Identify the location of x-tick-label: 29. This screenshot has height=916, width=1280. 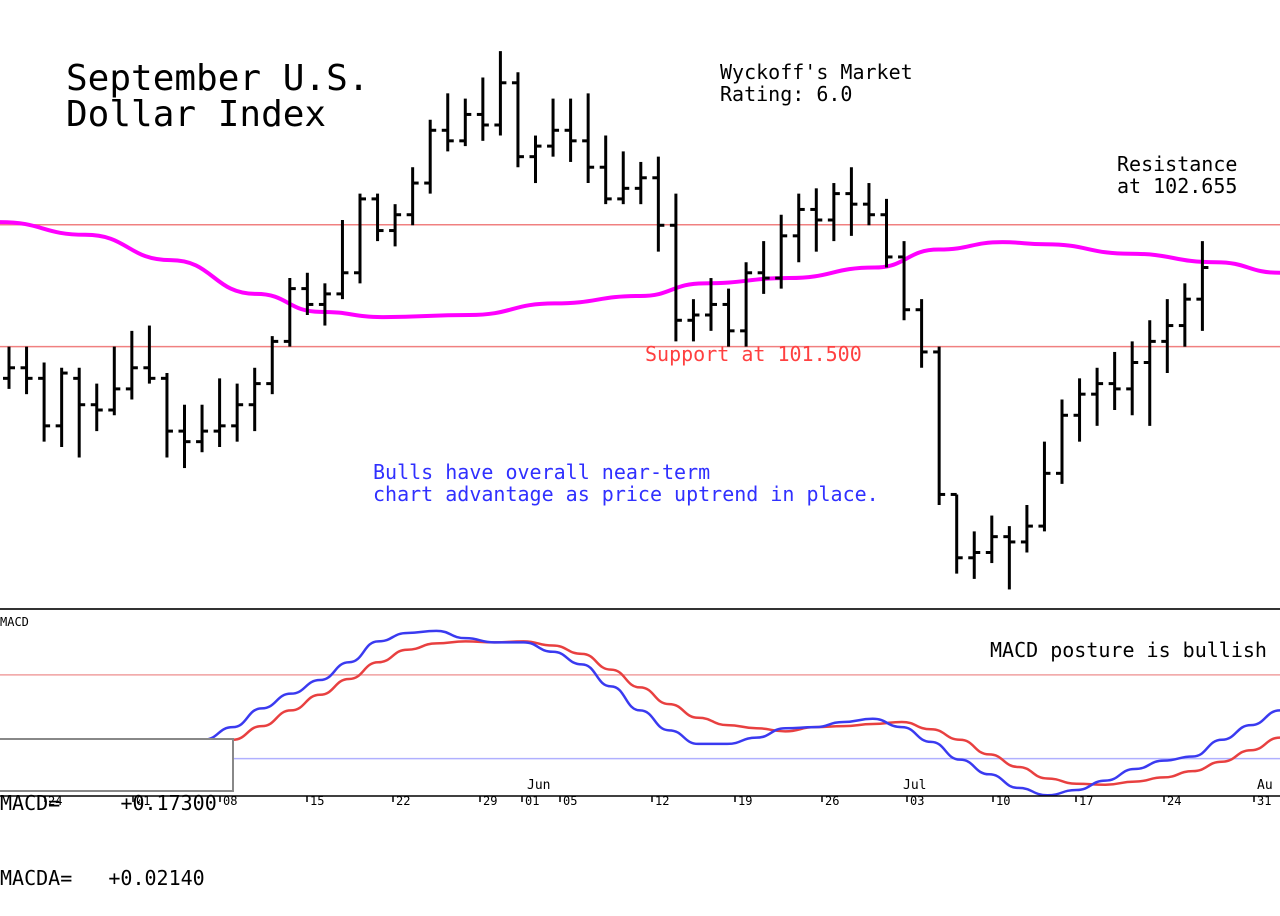
(490, 799).